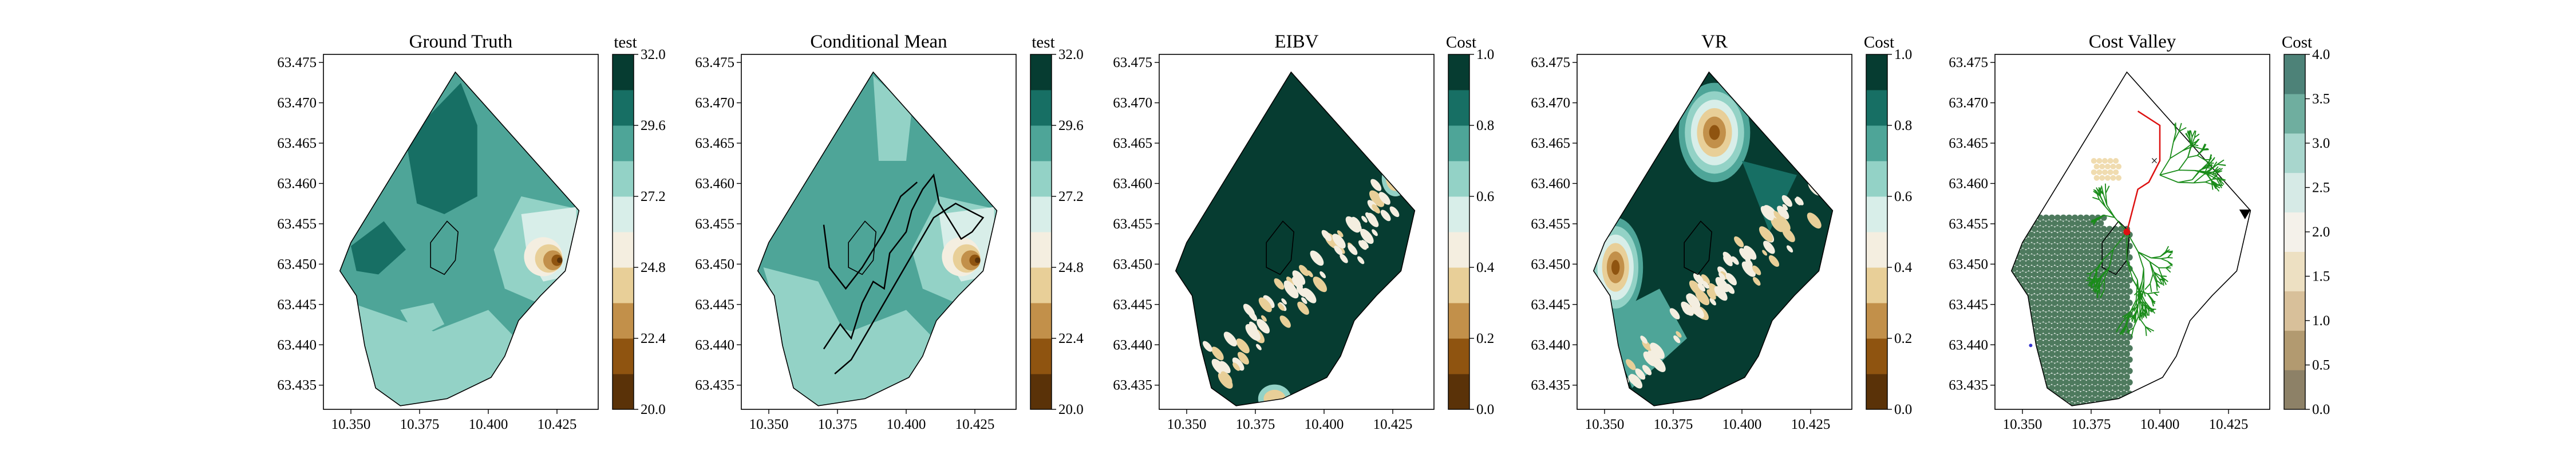 This screenshot has width=2576, height=458. What do you see at coordinates (714, 264) in the screenshot?
I see `y-tick-label: 63.450` at bounding box center [714, 264].